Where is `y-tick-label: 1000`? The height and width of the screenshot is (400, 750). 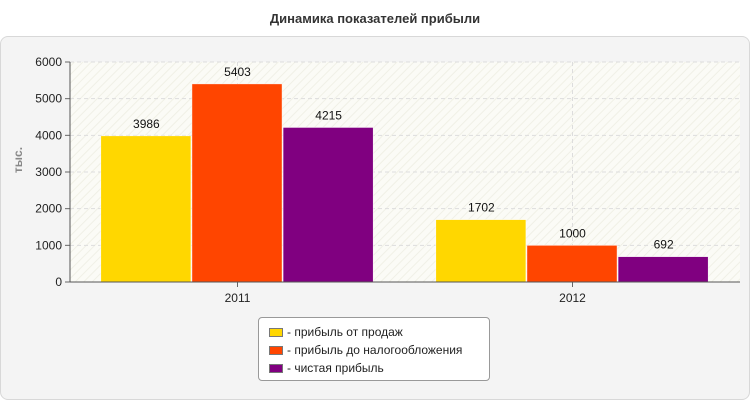
y-tick-label: 1000 is located at coordinates (48, 245).